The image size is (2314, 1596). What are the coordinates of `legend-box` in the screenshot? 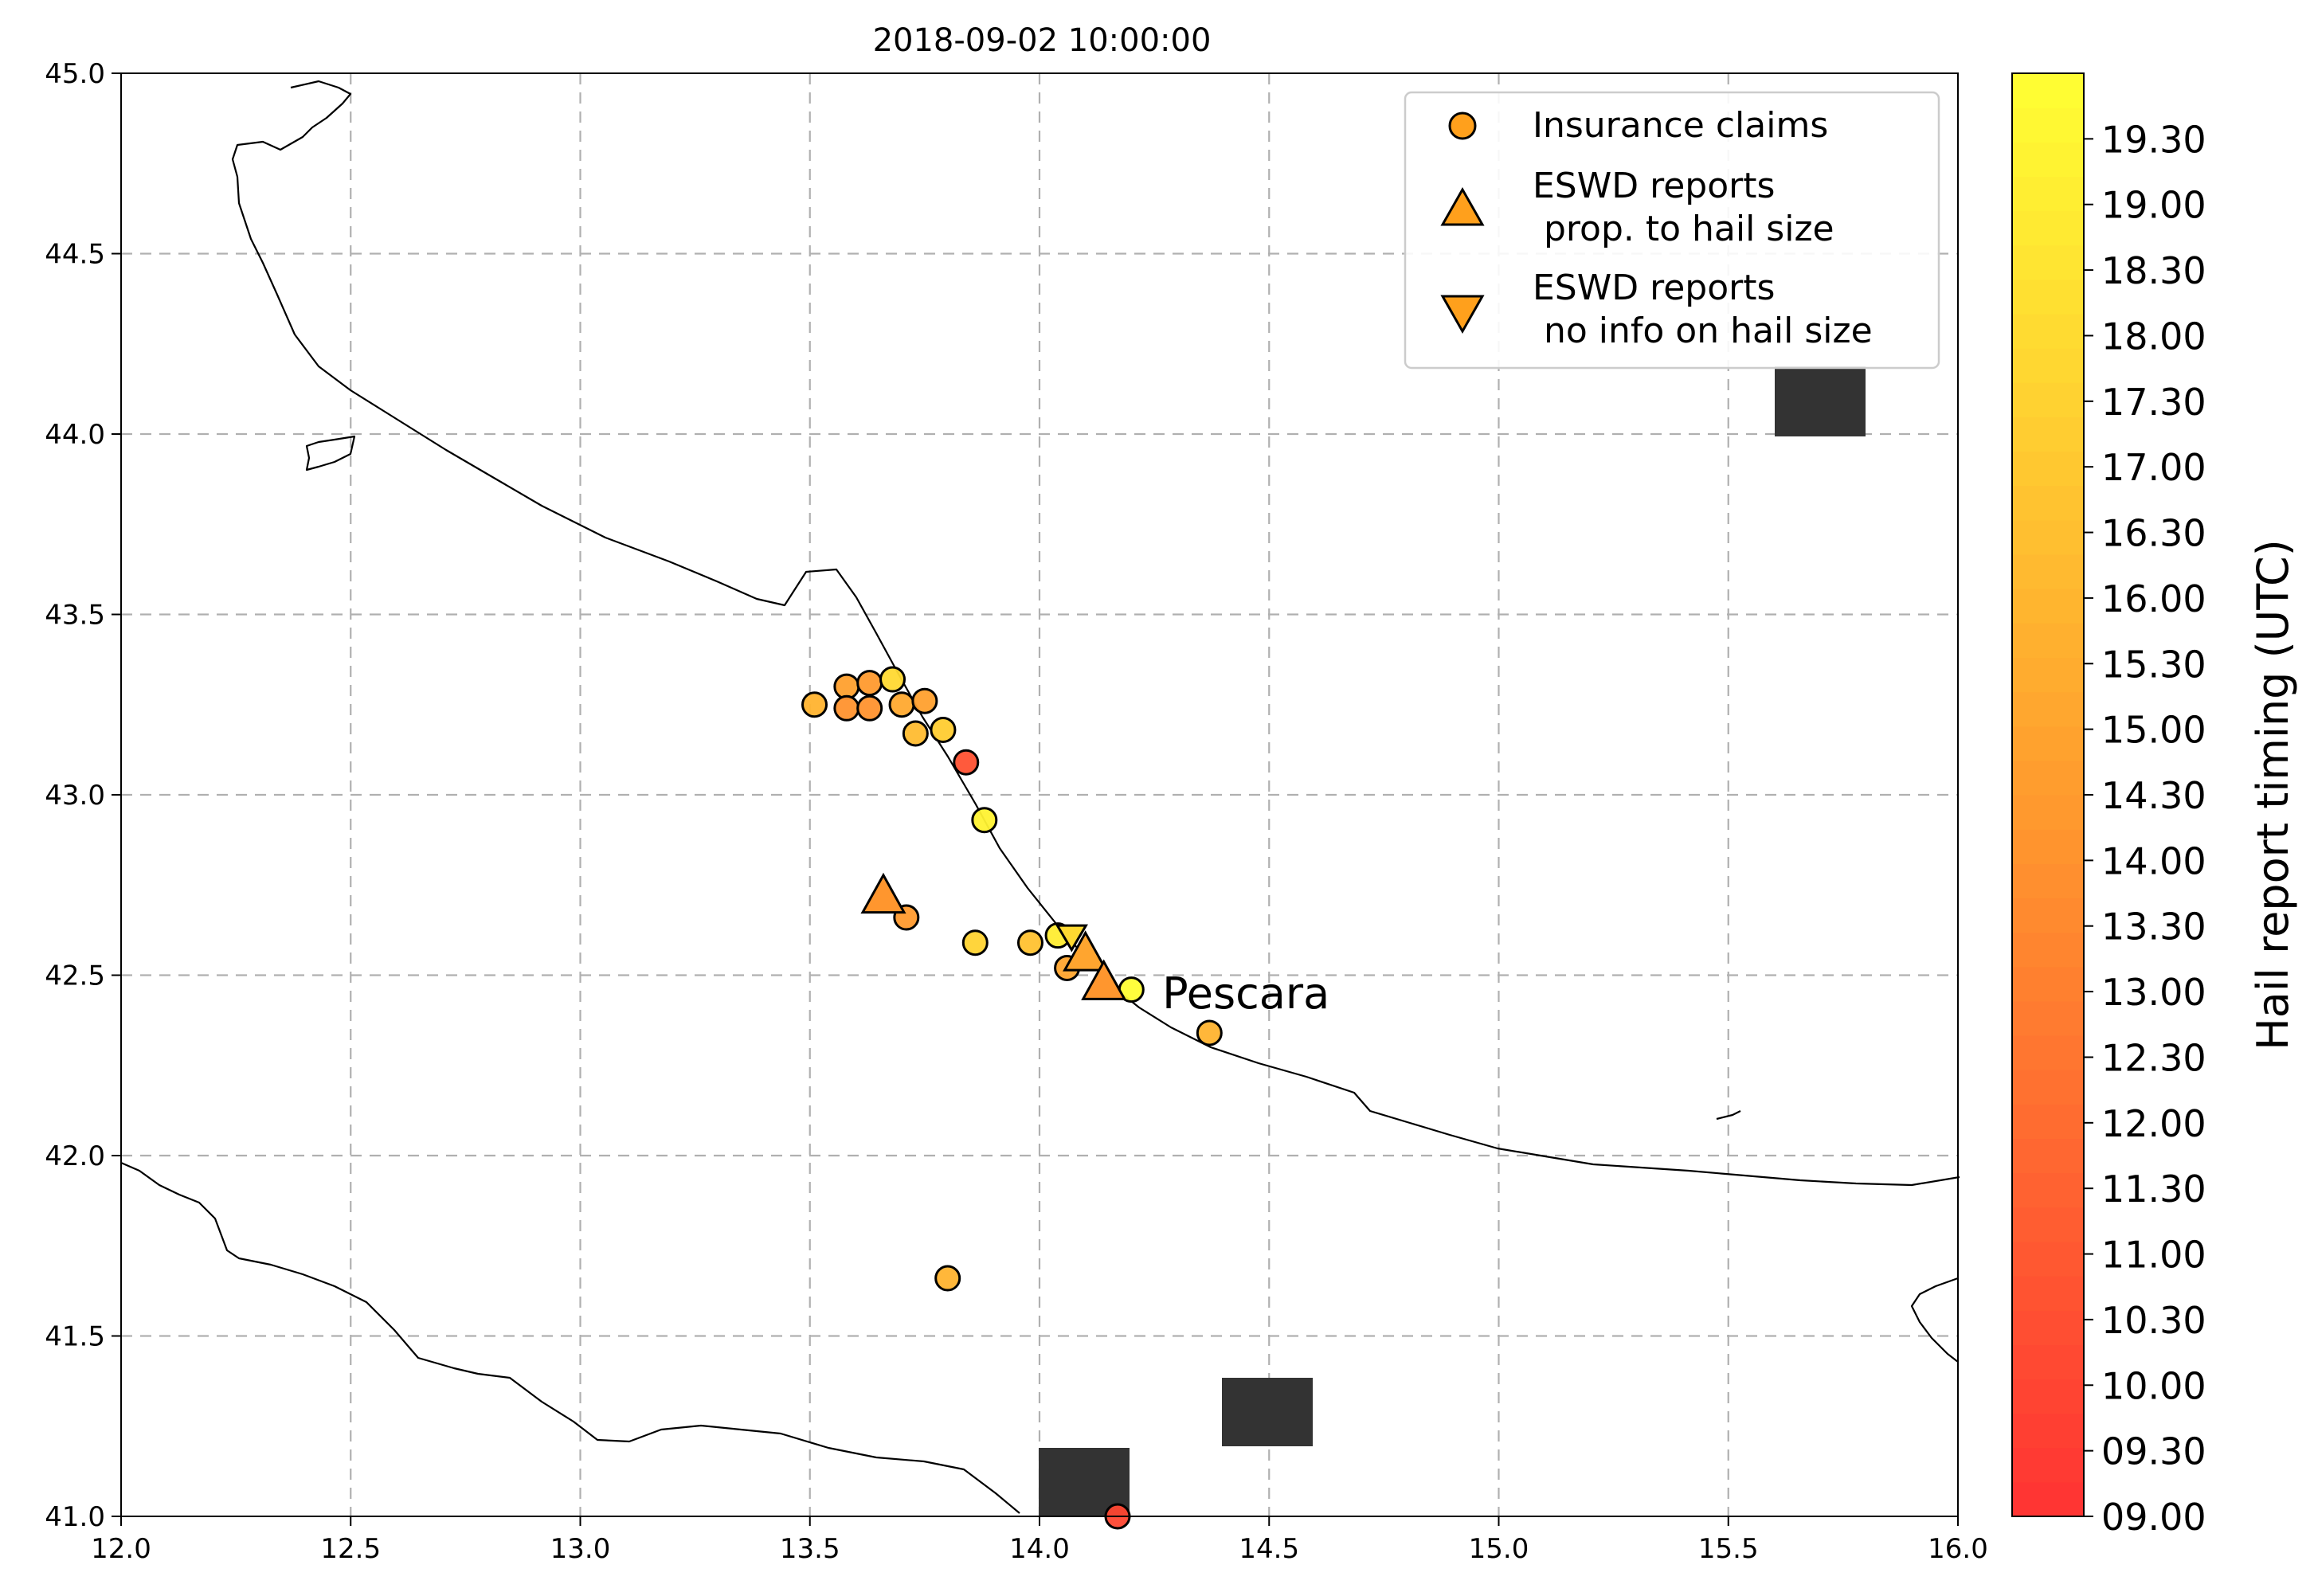 It's located at (1672, 230).